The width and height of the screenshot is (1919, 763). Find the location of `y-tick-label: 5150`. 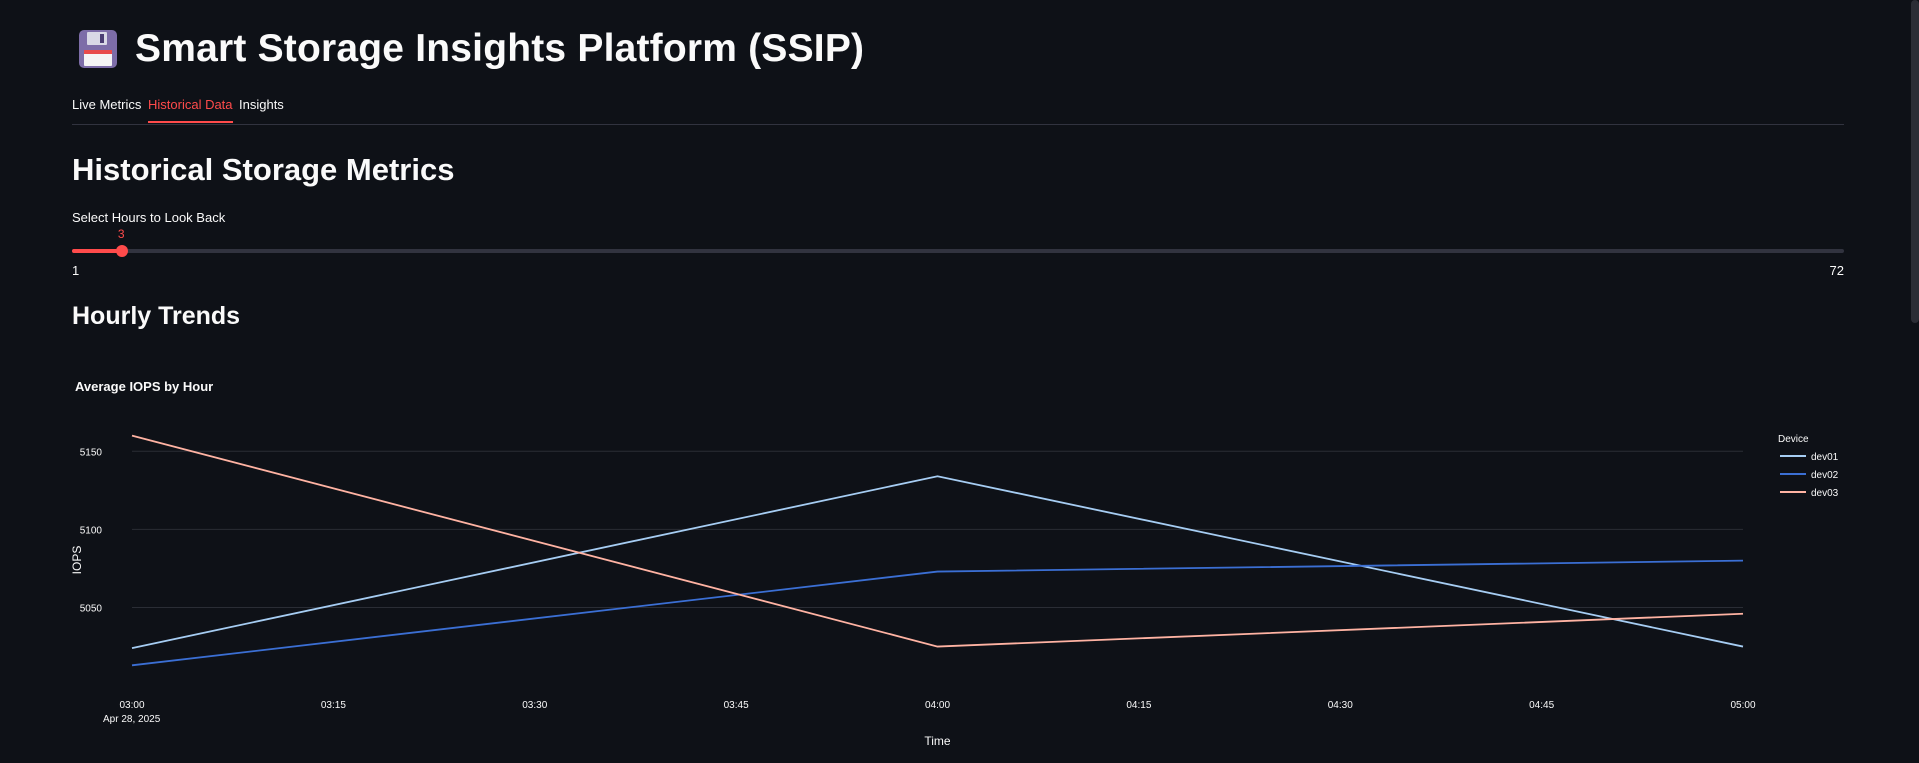

y-tick-label: 5150 is located at coordinates (91, 452).